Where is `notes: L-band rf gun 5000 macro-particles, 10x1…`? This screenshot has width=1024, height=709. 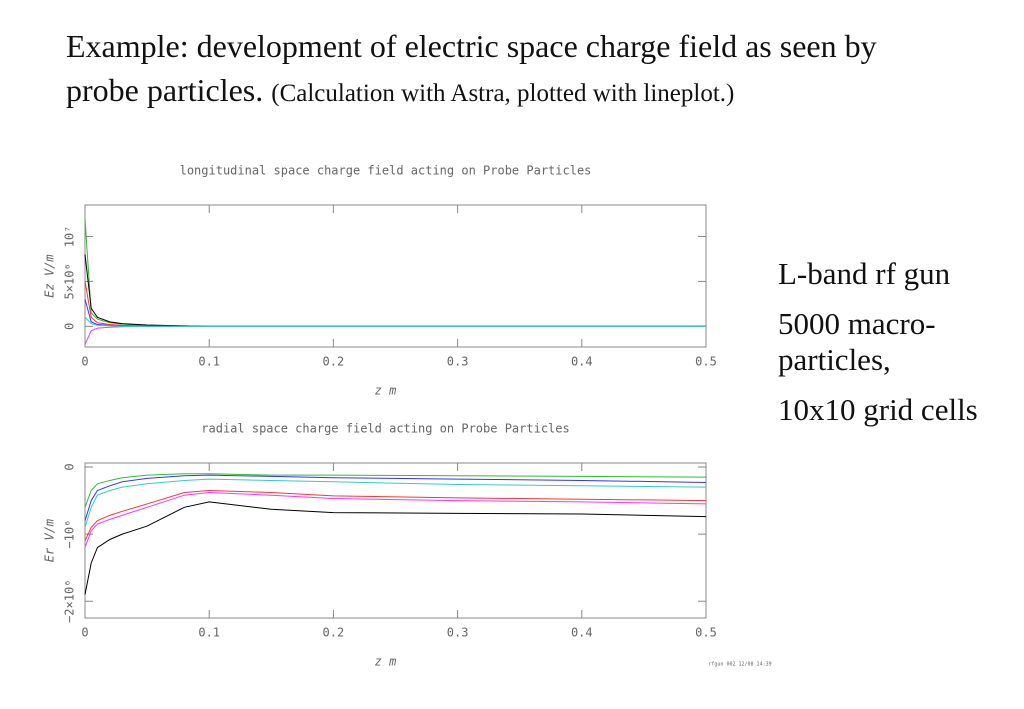 notes: L-band rf gun 5000 macro-particles, 10x1… is located at coordinates (893, 349).